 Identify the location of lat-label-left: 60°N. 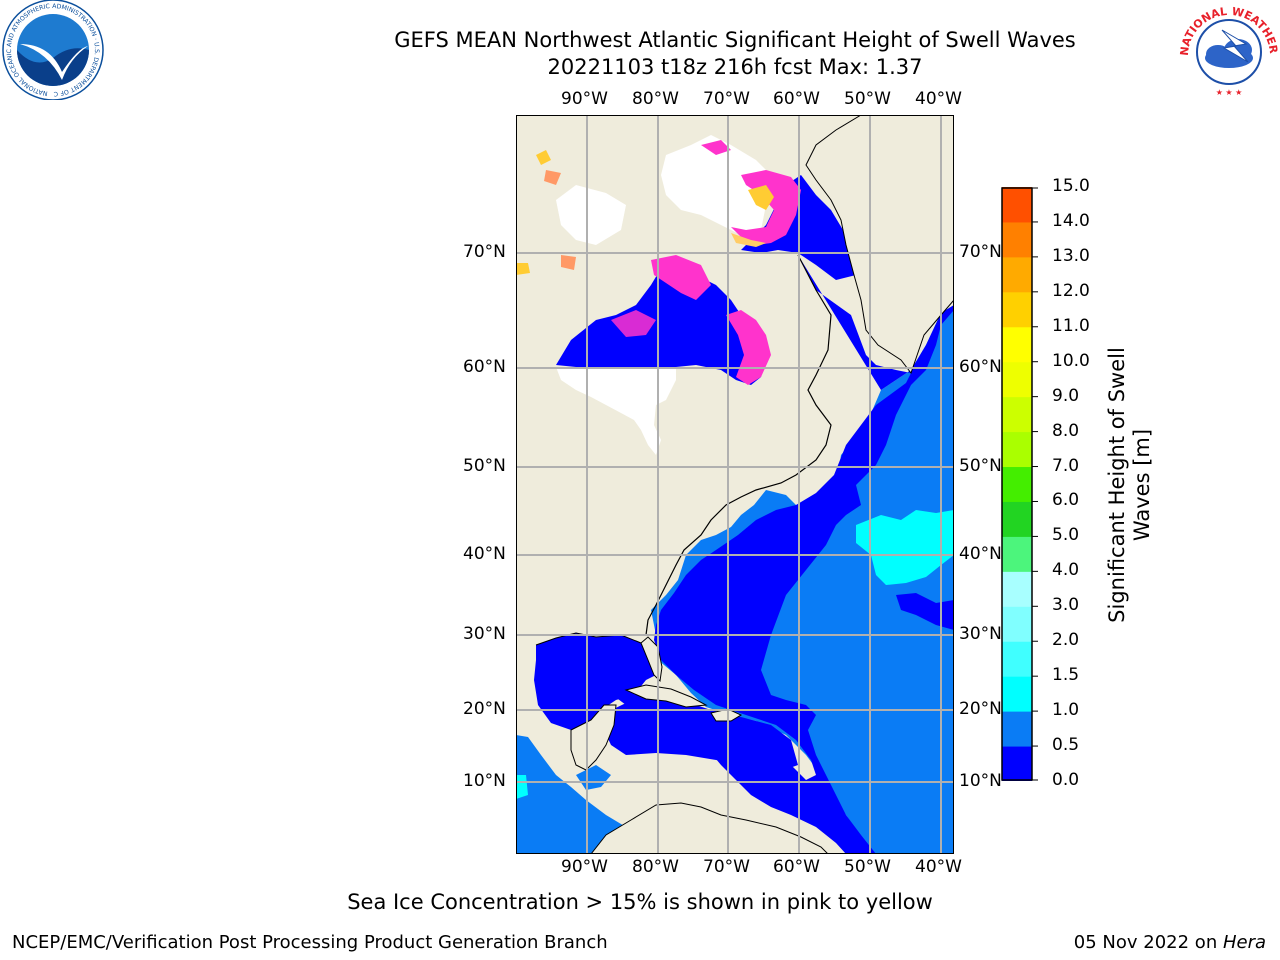
(484, 367).